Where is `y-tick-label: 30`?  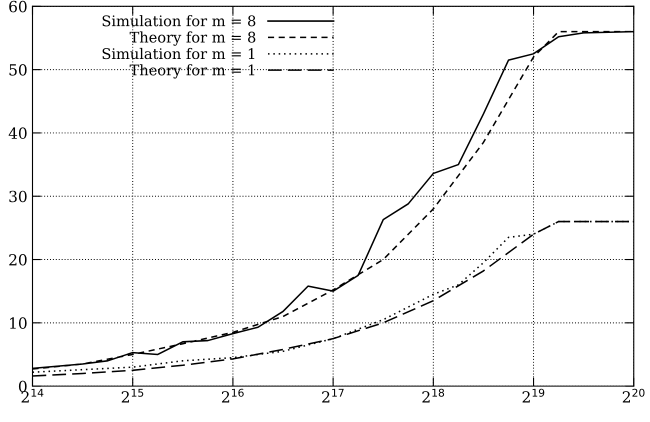
y-tick-label: 30 is located at coordinates (18, 196).